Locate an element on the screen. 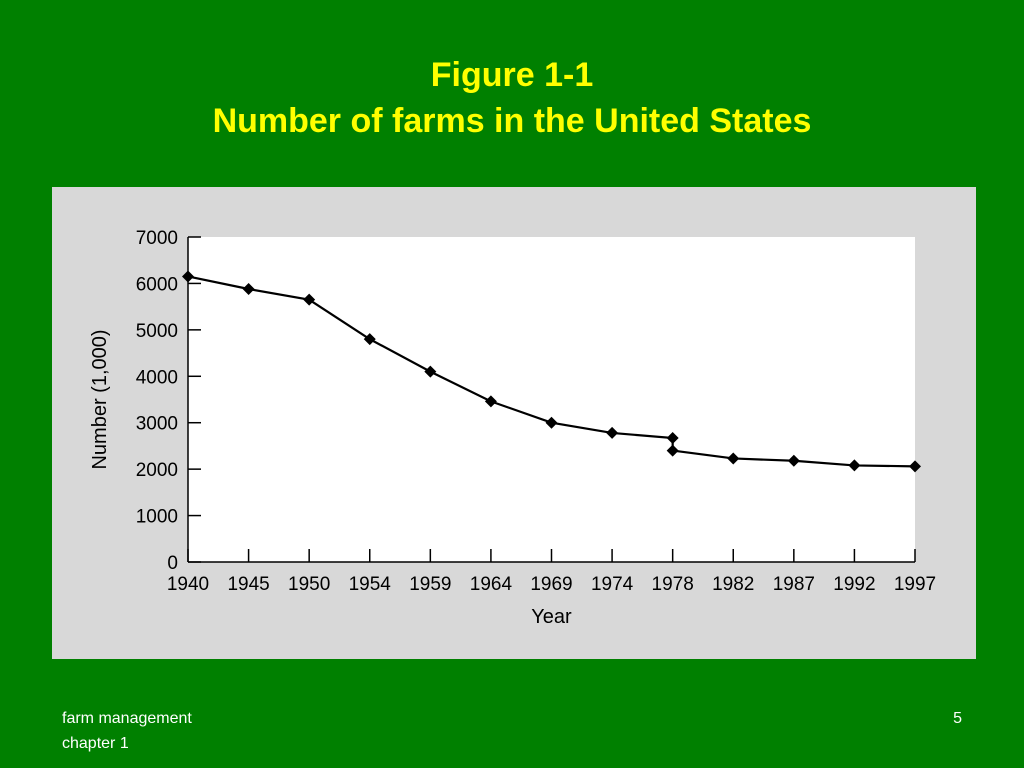 Image resolution: width=1024 pixels, height=768 pixels. footer-chapter: chapter 1 is located at coordinates (95, 743).